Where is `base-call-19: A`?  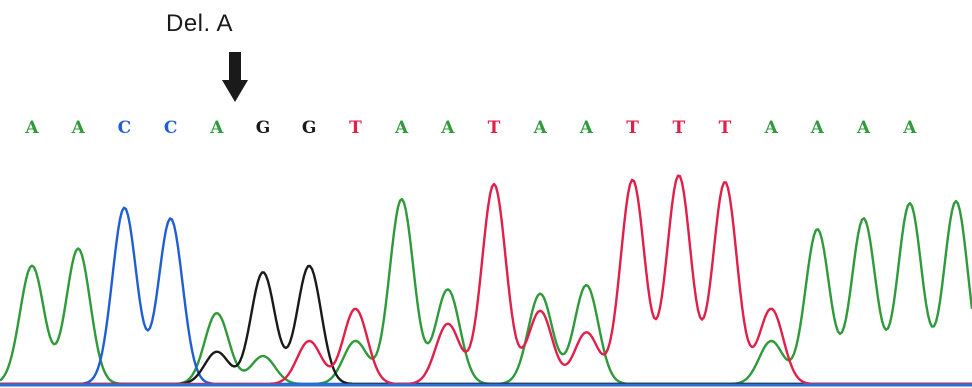
base-call-19: A is located at coordinates (863, 128).